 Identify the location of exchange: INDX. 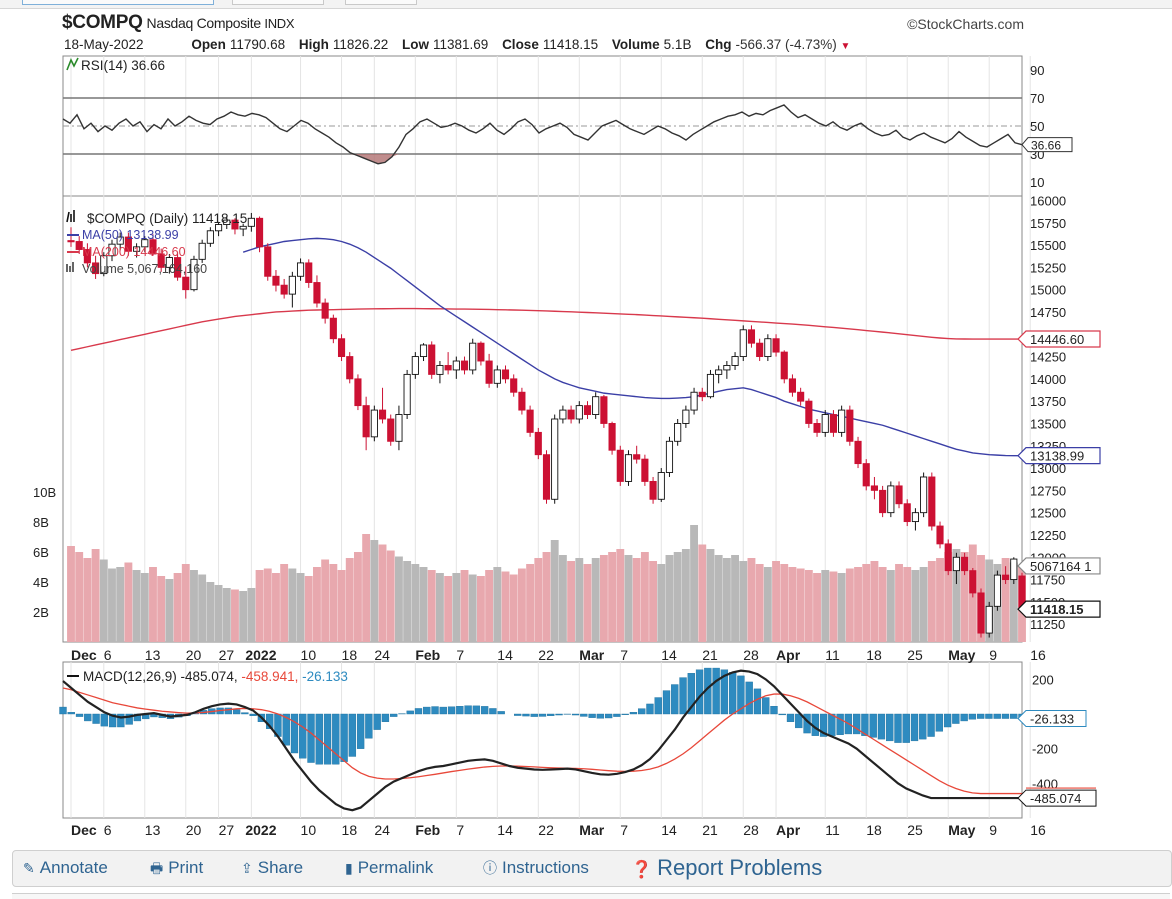
(279, 23).